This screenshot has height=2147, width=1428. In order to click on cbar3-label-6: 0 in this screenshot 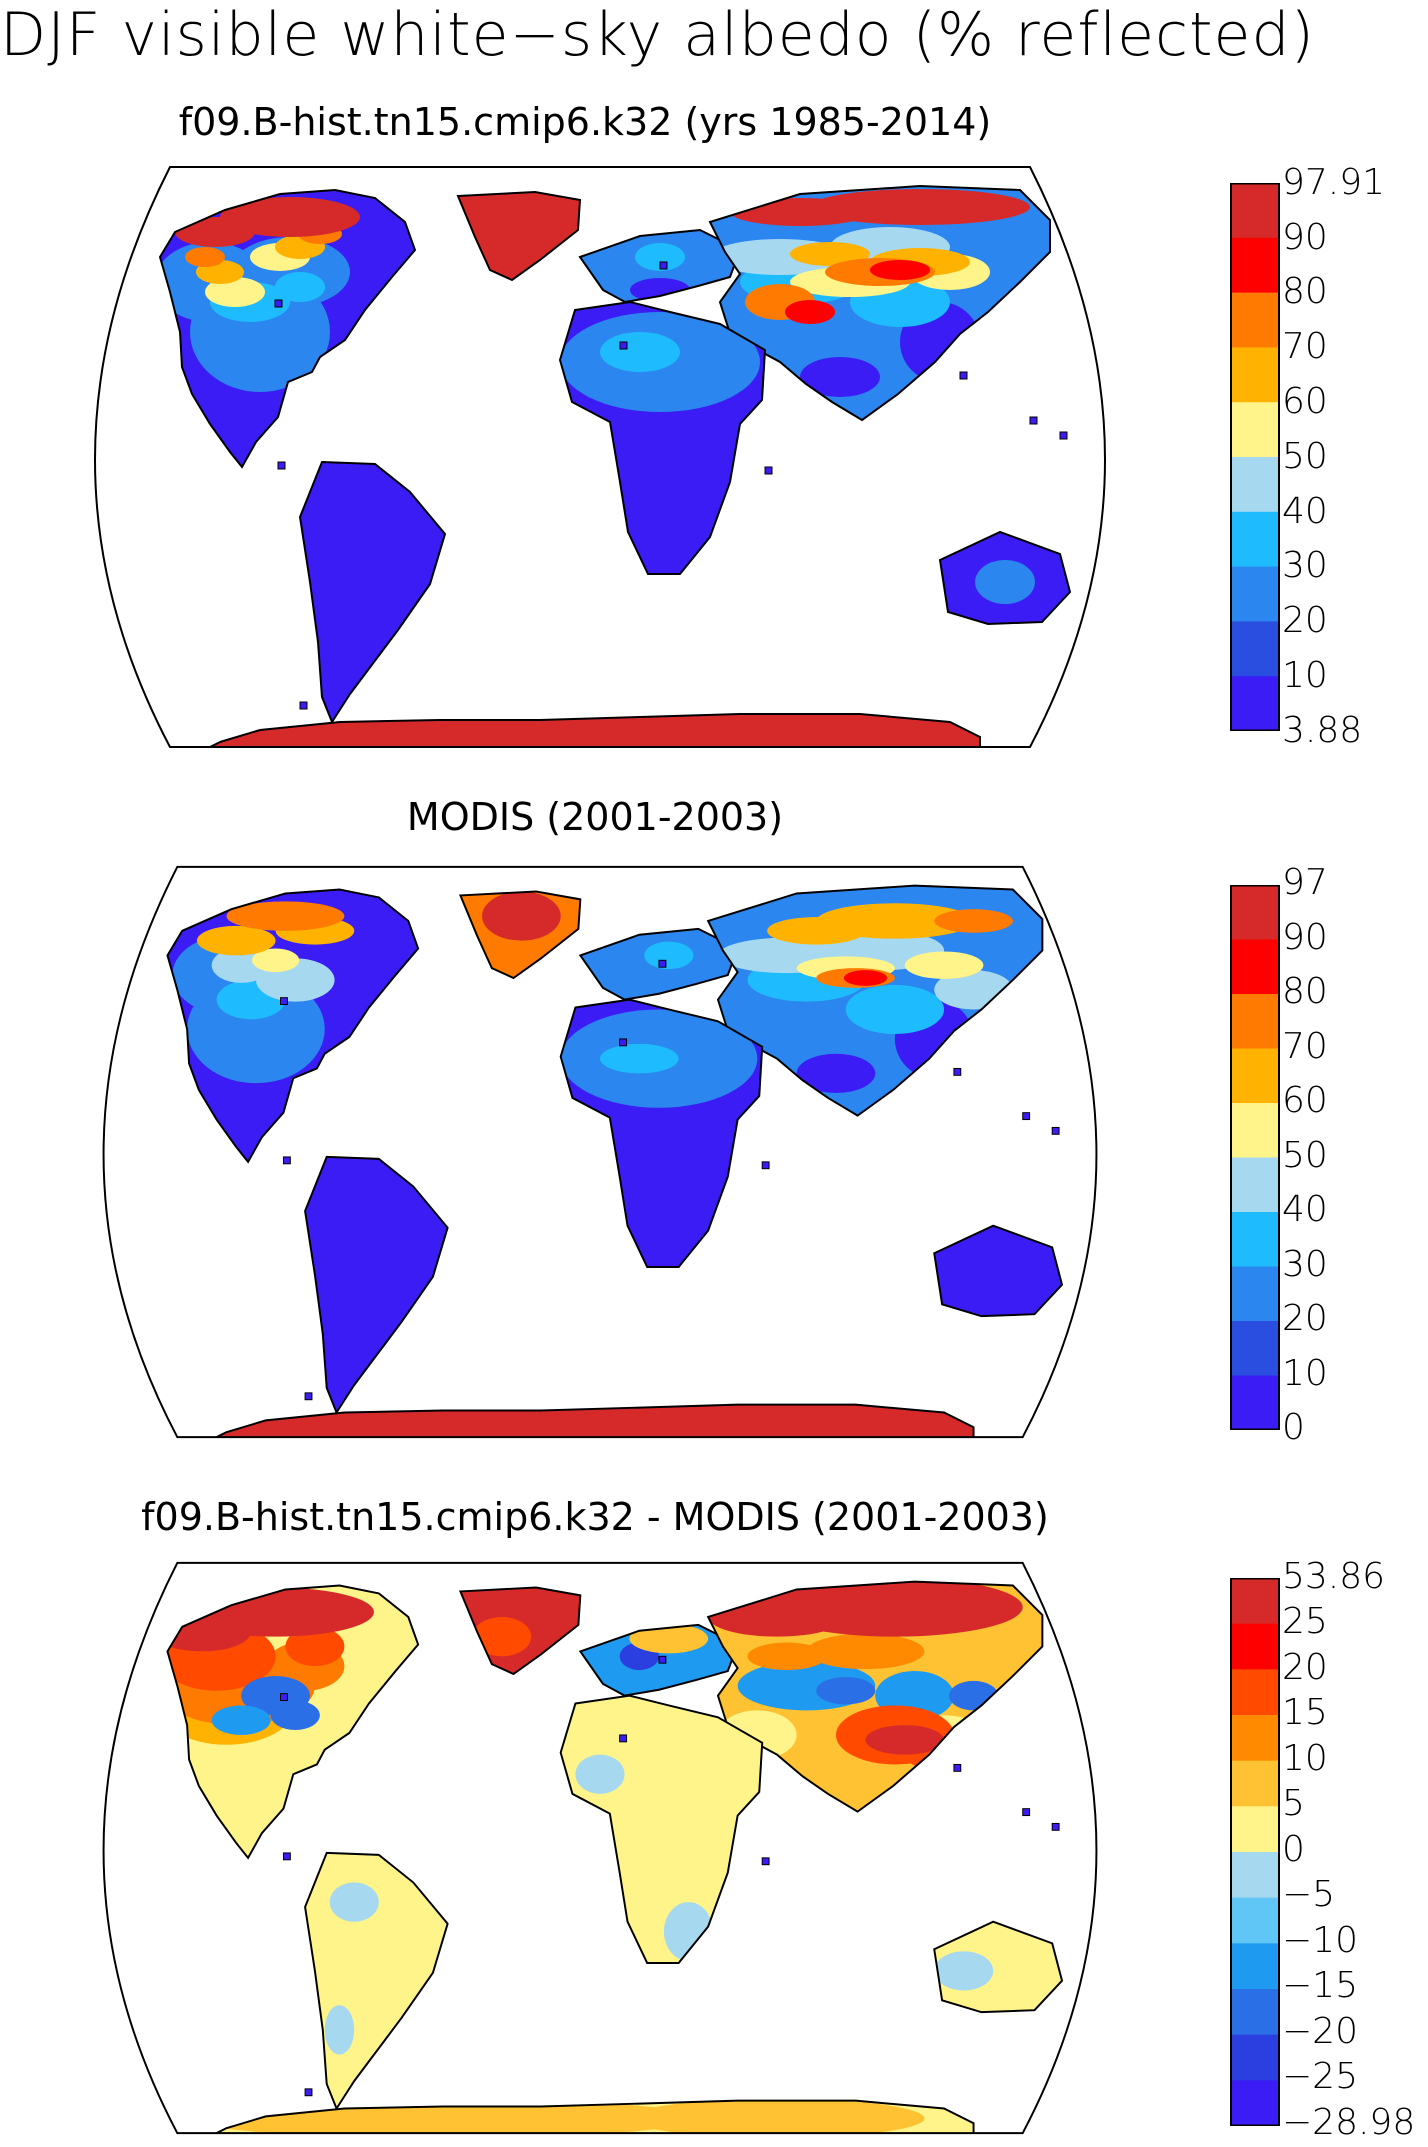, I will do `click(1293, 1849)`.